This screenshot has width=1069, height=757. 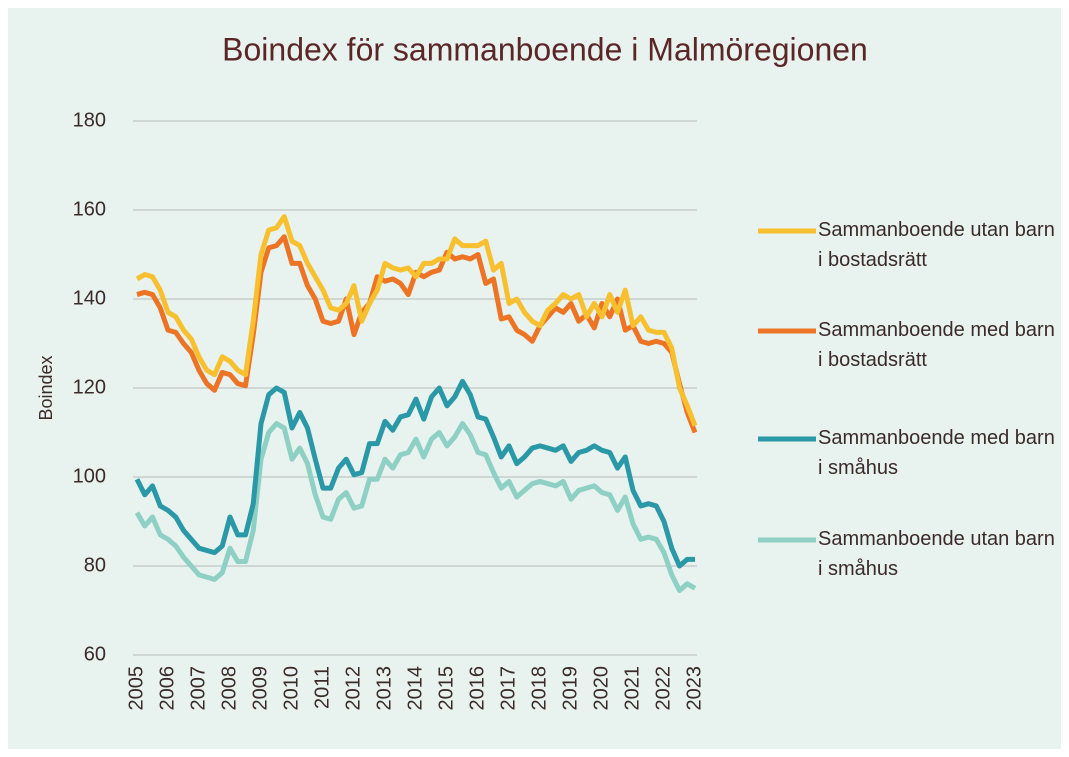 What do you see at coordinates (95, 654) in the screenshot?
I see `y-tick-label: 60` at bounding box center [95, 654].